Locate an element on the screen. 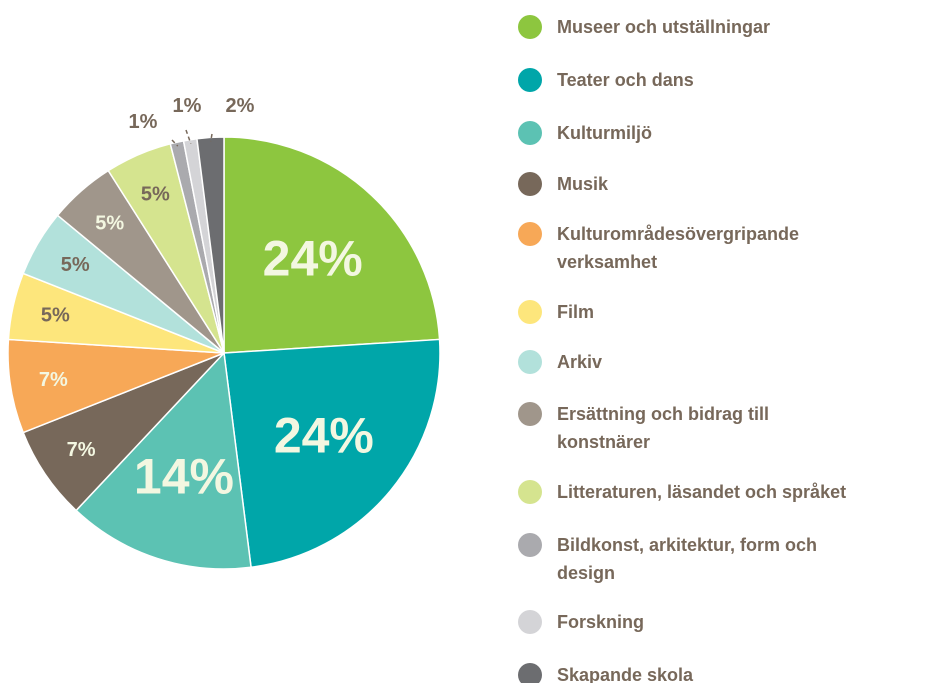 The image size is (928, 683). value-label: 14% is located at coordinates (184, 476).